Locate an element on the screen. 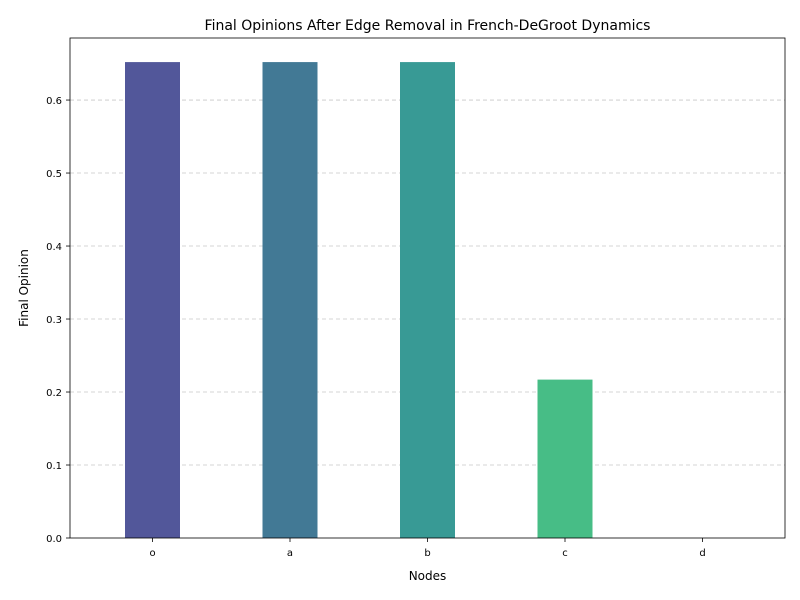  bar-c is located at coordinates (565, 458).